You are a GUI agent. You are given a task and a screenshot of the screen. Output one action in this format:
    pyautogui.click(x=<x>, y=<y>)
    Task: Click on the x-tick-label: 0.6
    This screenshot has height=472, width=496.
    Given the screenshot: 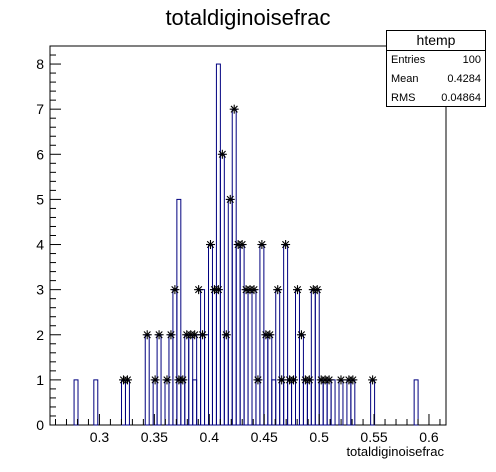 What is the action you would take?
    pyautogui.click(x=429, y=437)
    